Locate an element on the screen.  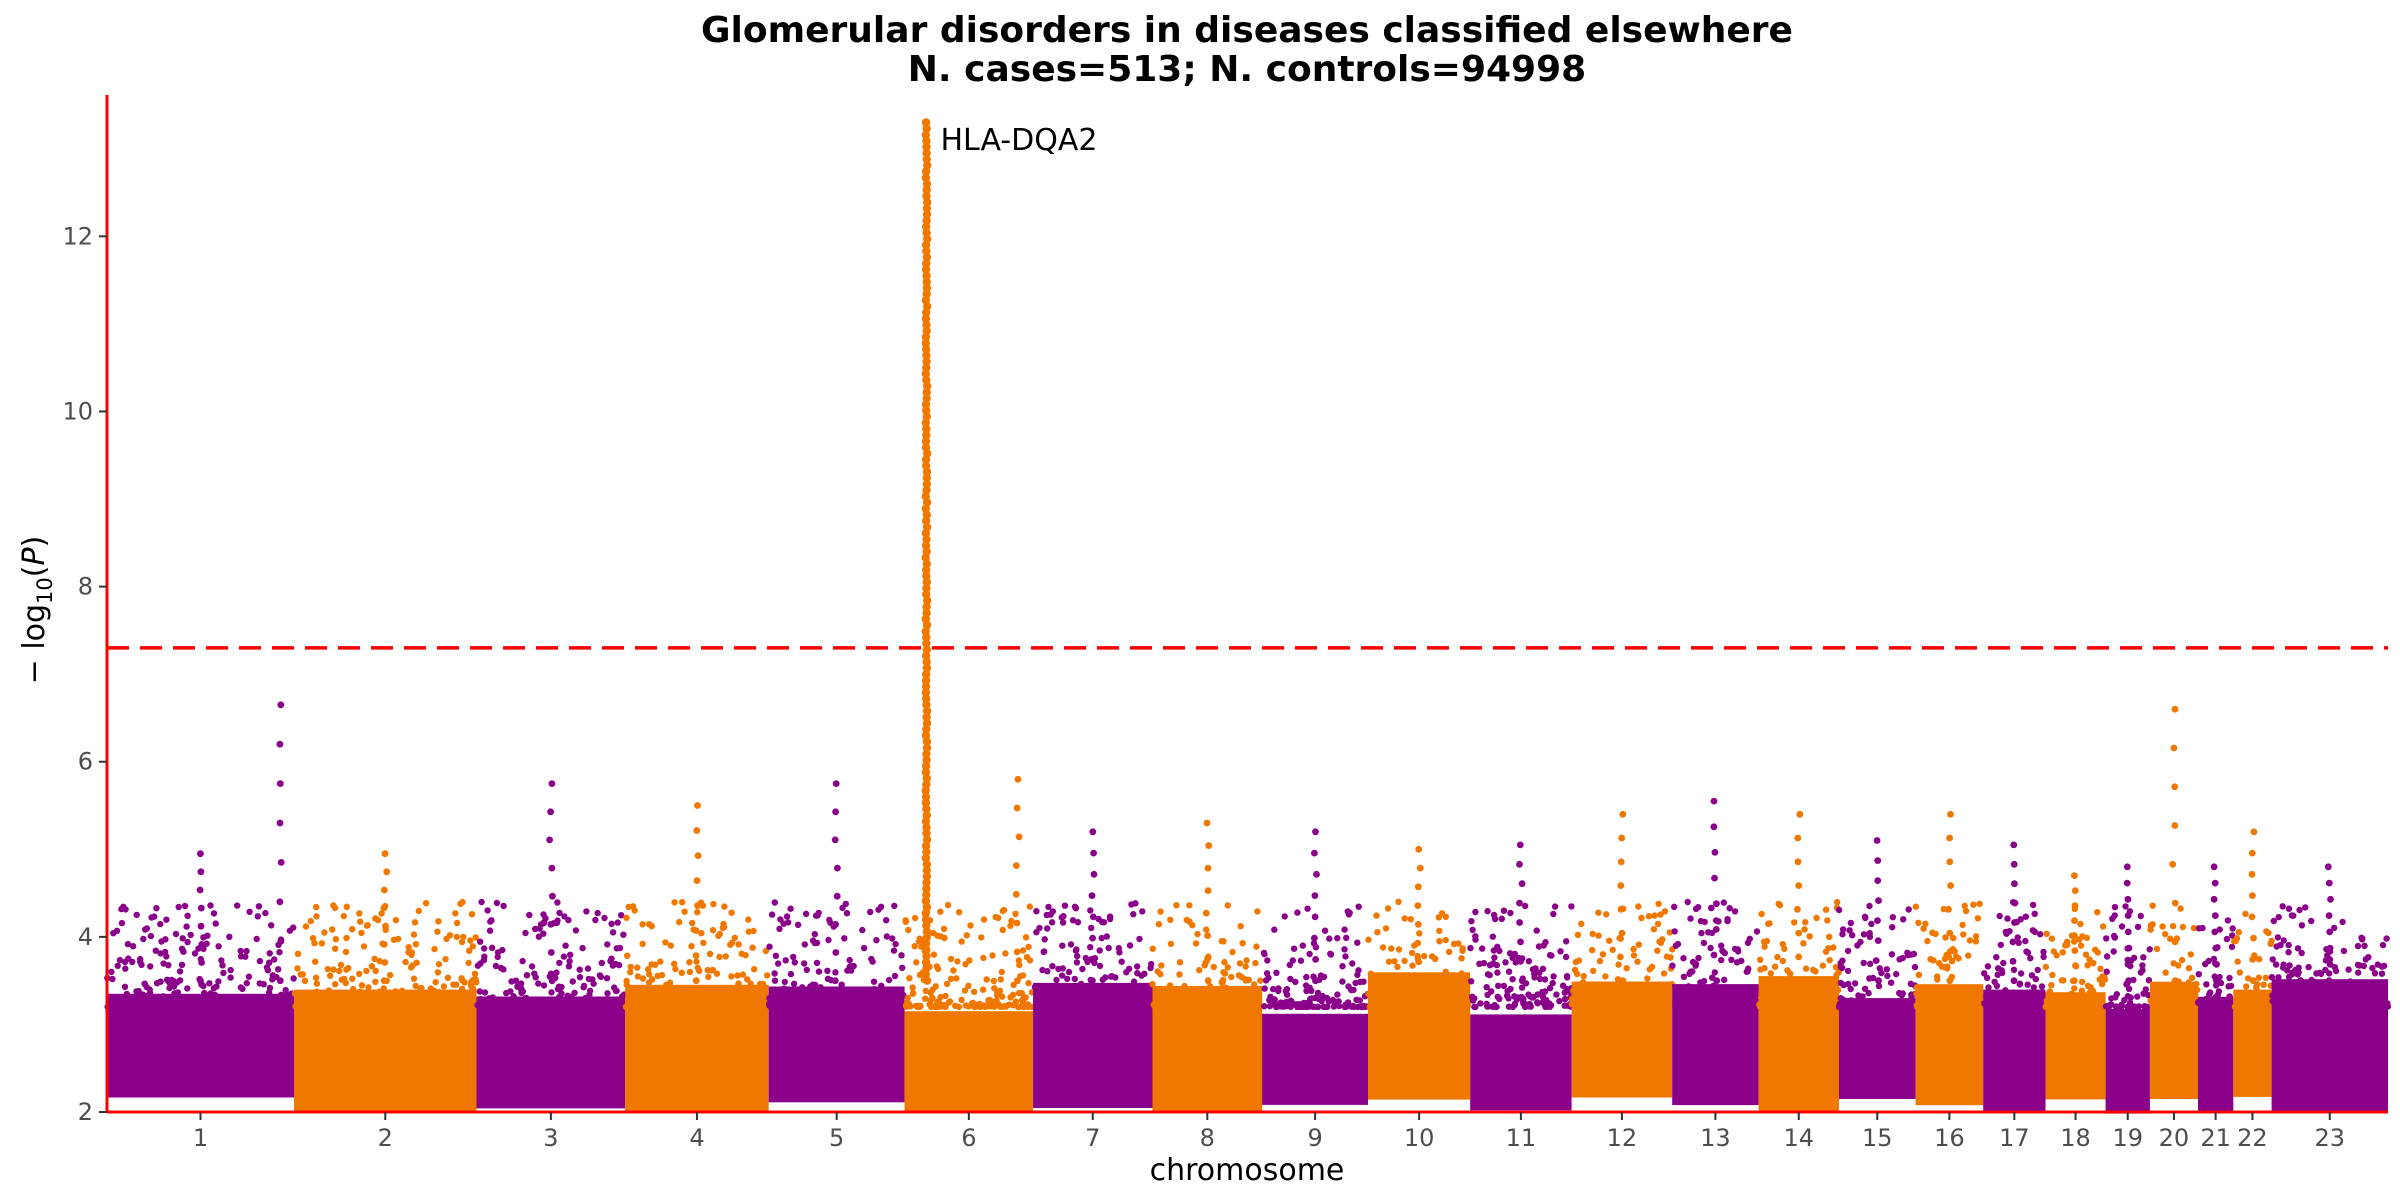
y-tick-label: 4 is located at coordinates (85, 937).